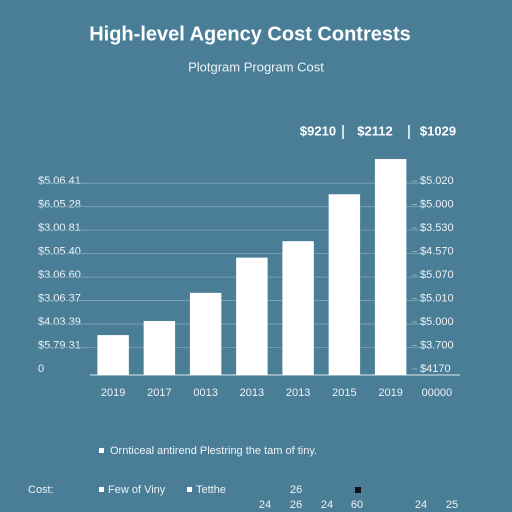 This screenshot has width=512, height=512. What do you see at coordinates (59, 228) in the screenshot?
I see `y-tick-label: $3.00 81` at bounding box center [59, 228].